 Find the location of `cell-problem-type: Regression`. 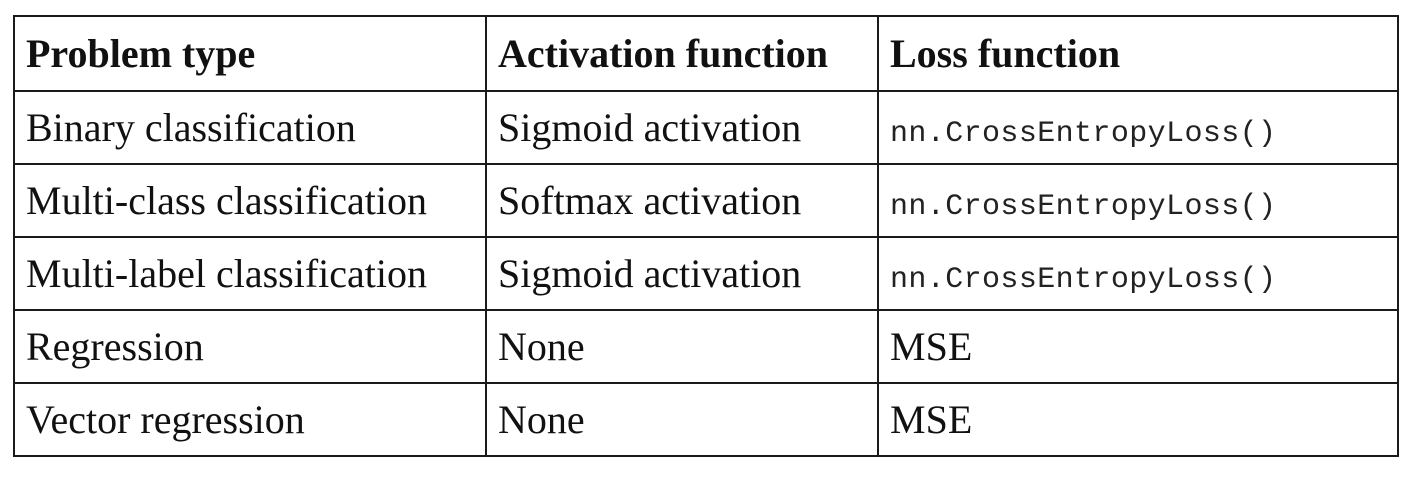

cell-problem-type: Regression is located at coordinates (250, 346).